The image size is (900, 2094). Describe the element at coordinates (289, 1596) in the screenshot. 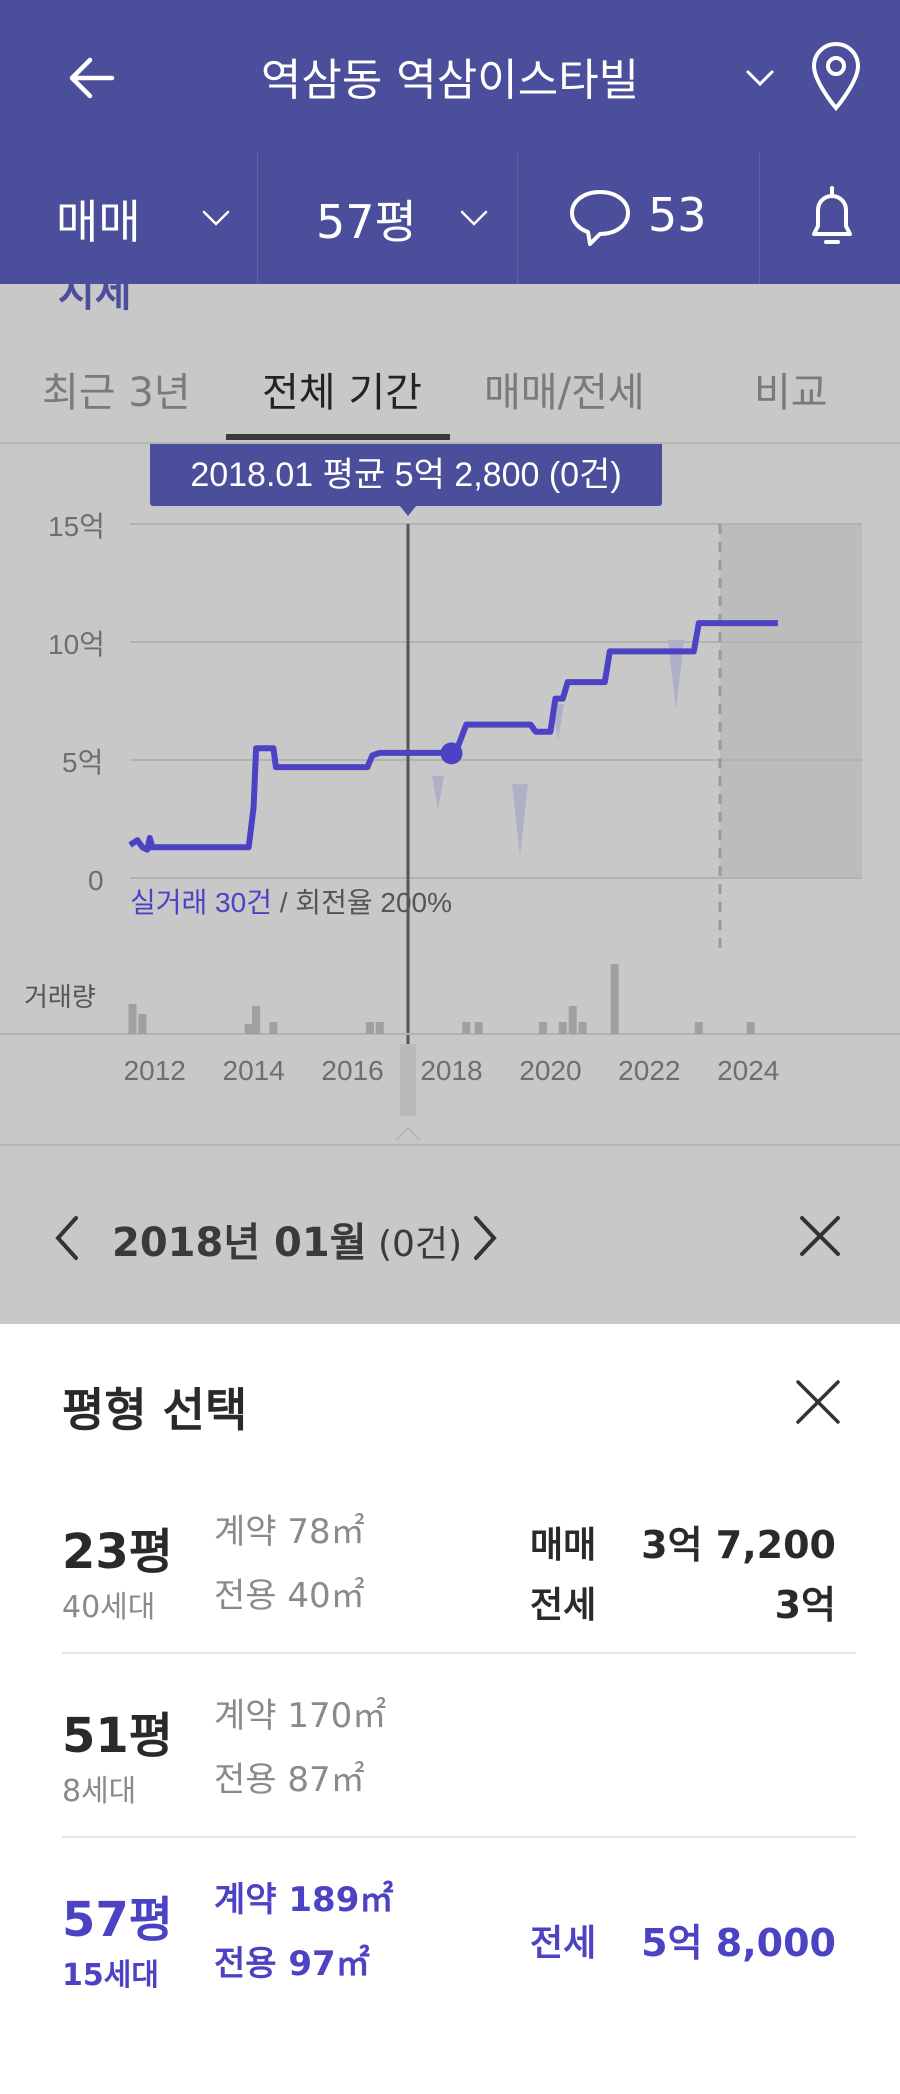

I see `exclusive-area: 전용 40㎡` at that location.